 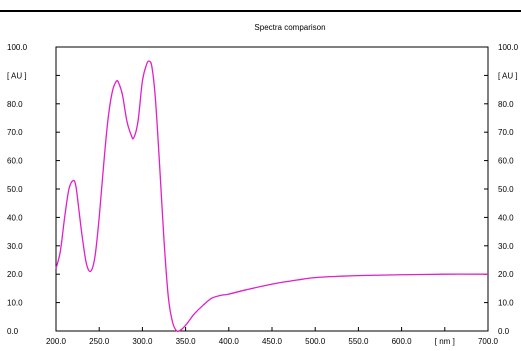 I want to click on y-tick-label-right: 20.0, so click(x=506, y=274).